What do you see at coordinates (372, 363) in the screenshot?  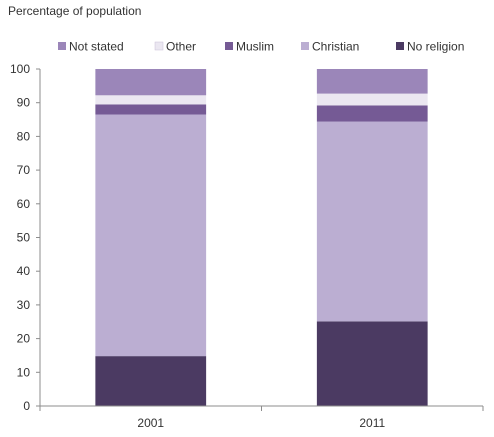 I see `bar-segment-no-religion-2011` at bounding box center [372, 363].